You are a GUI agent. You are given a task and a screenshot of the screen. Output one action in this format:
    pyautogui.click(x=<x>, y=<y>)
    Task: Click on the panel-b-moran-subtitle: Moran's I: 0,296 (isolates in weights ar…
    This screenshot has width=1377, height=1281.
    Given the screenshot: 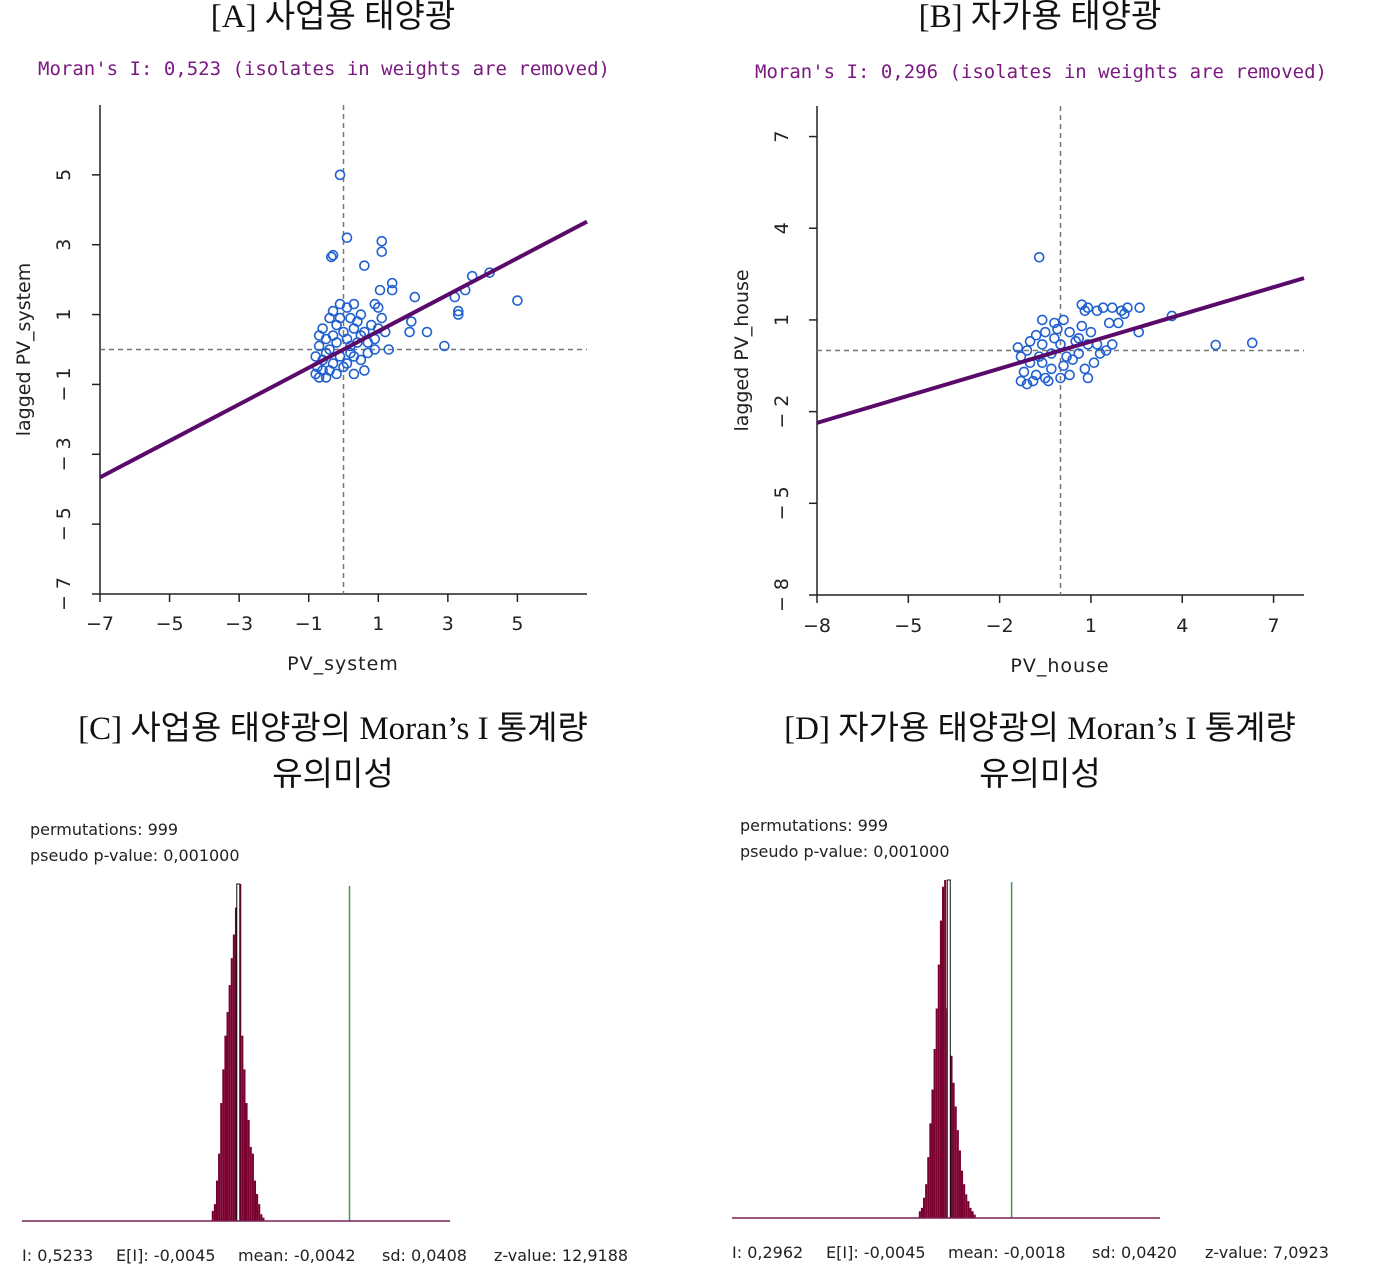 What is the action you would take?
    pyautogui.click(x=1041, y=72)
    